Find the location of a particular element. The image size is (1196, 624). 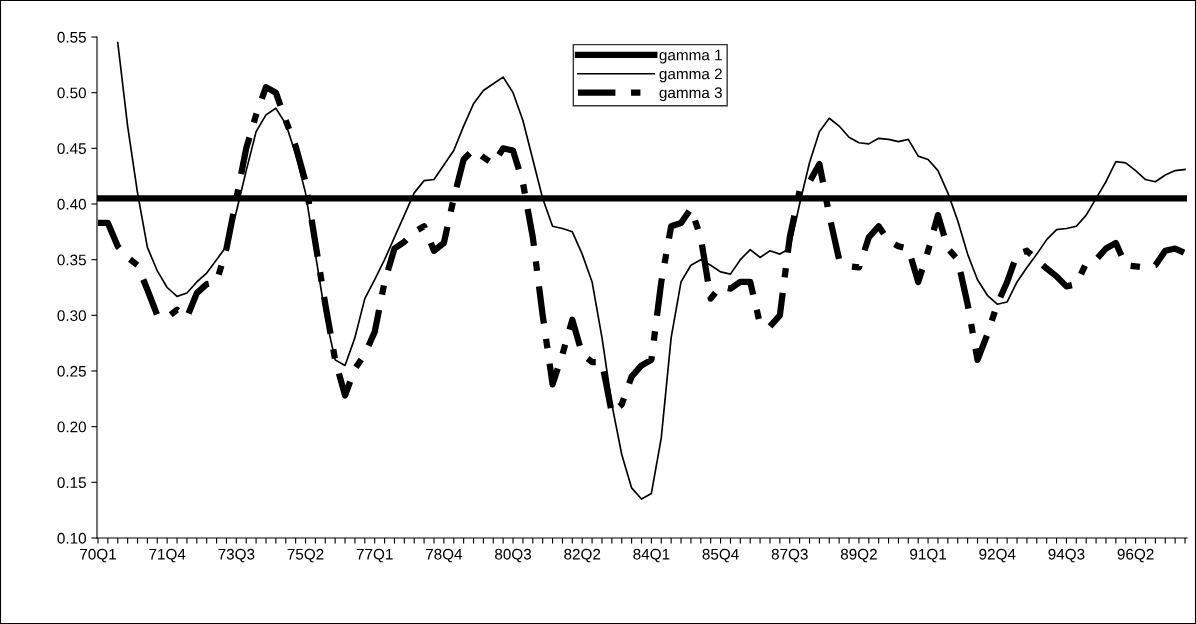

y-tick-label: 0.35 is located at coordinates (71, 260).